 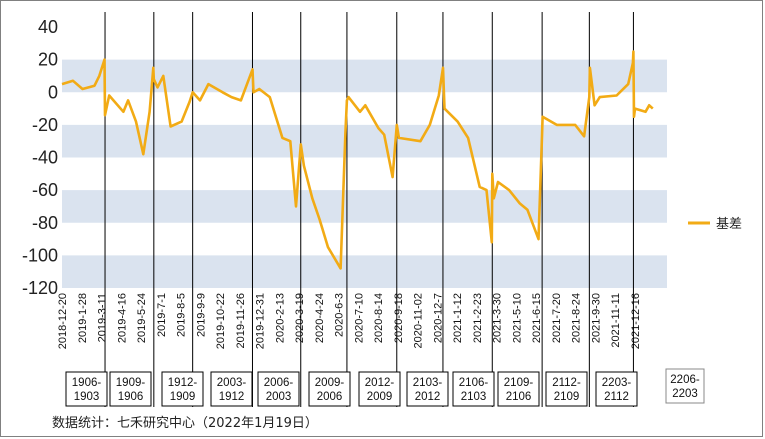 What do you see at coordinates (53, 92) in the screenshot?
I see `y-tick-label: 0` at bounding box center [53, 92].